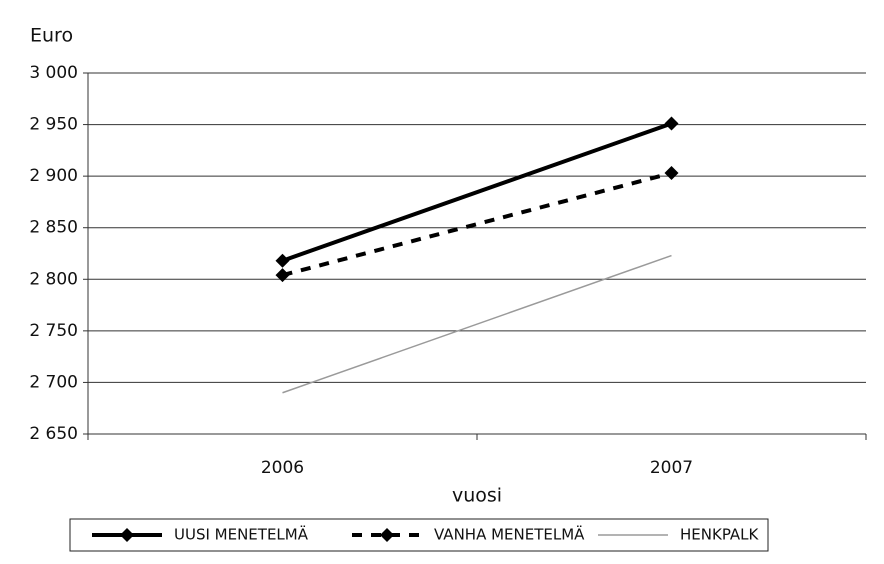 The height and width of the screenshot is (564, 884). What do you see at coordinates (53, 382) in the screenshot?
I see `y-tick-label: 2 700` at bounding box center [53, 382].